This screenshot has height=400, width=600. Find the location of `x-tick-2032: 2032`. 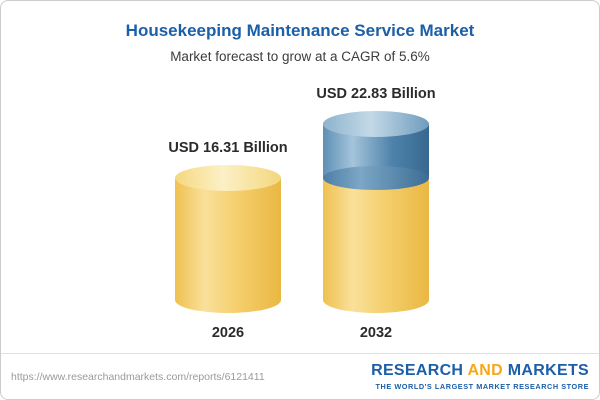

x-tick-2032: 2032 is located at coordinates (376, 333).